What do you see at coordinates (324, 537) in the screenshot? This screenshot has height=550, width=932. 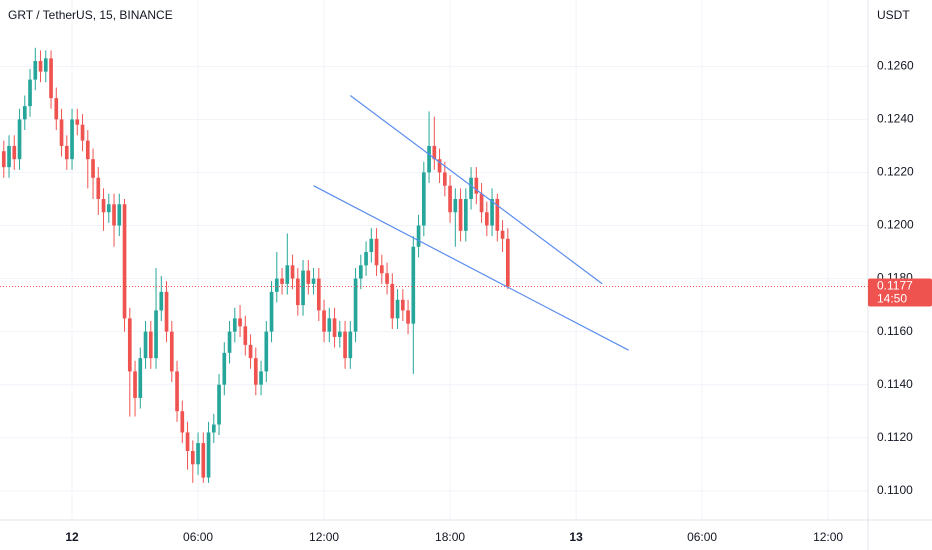 I see `x-tick-label: 12:00` at bounding box center [324, 537].